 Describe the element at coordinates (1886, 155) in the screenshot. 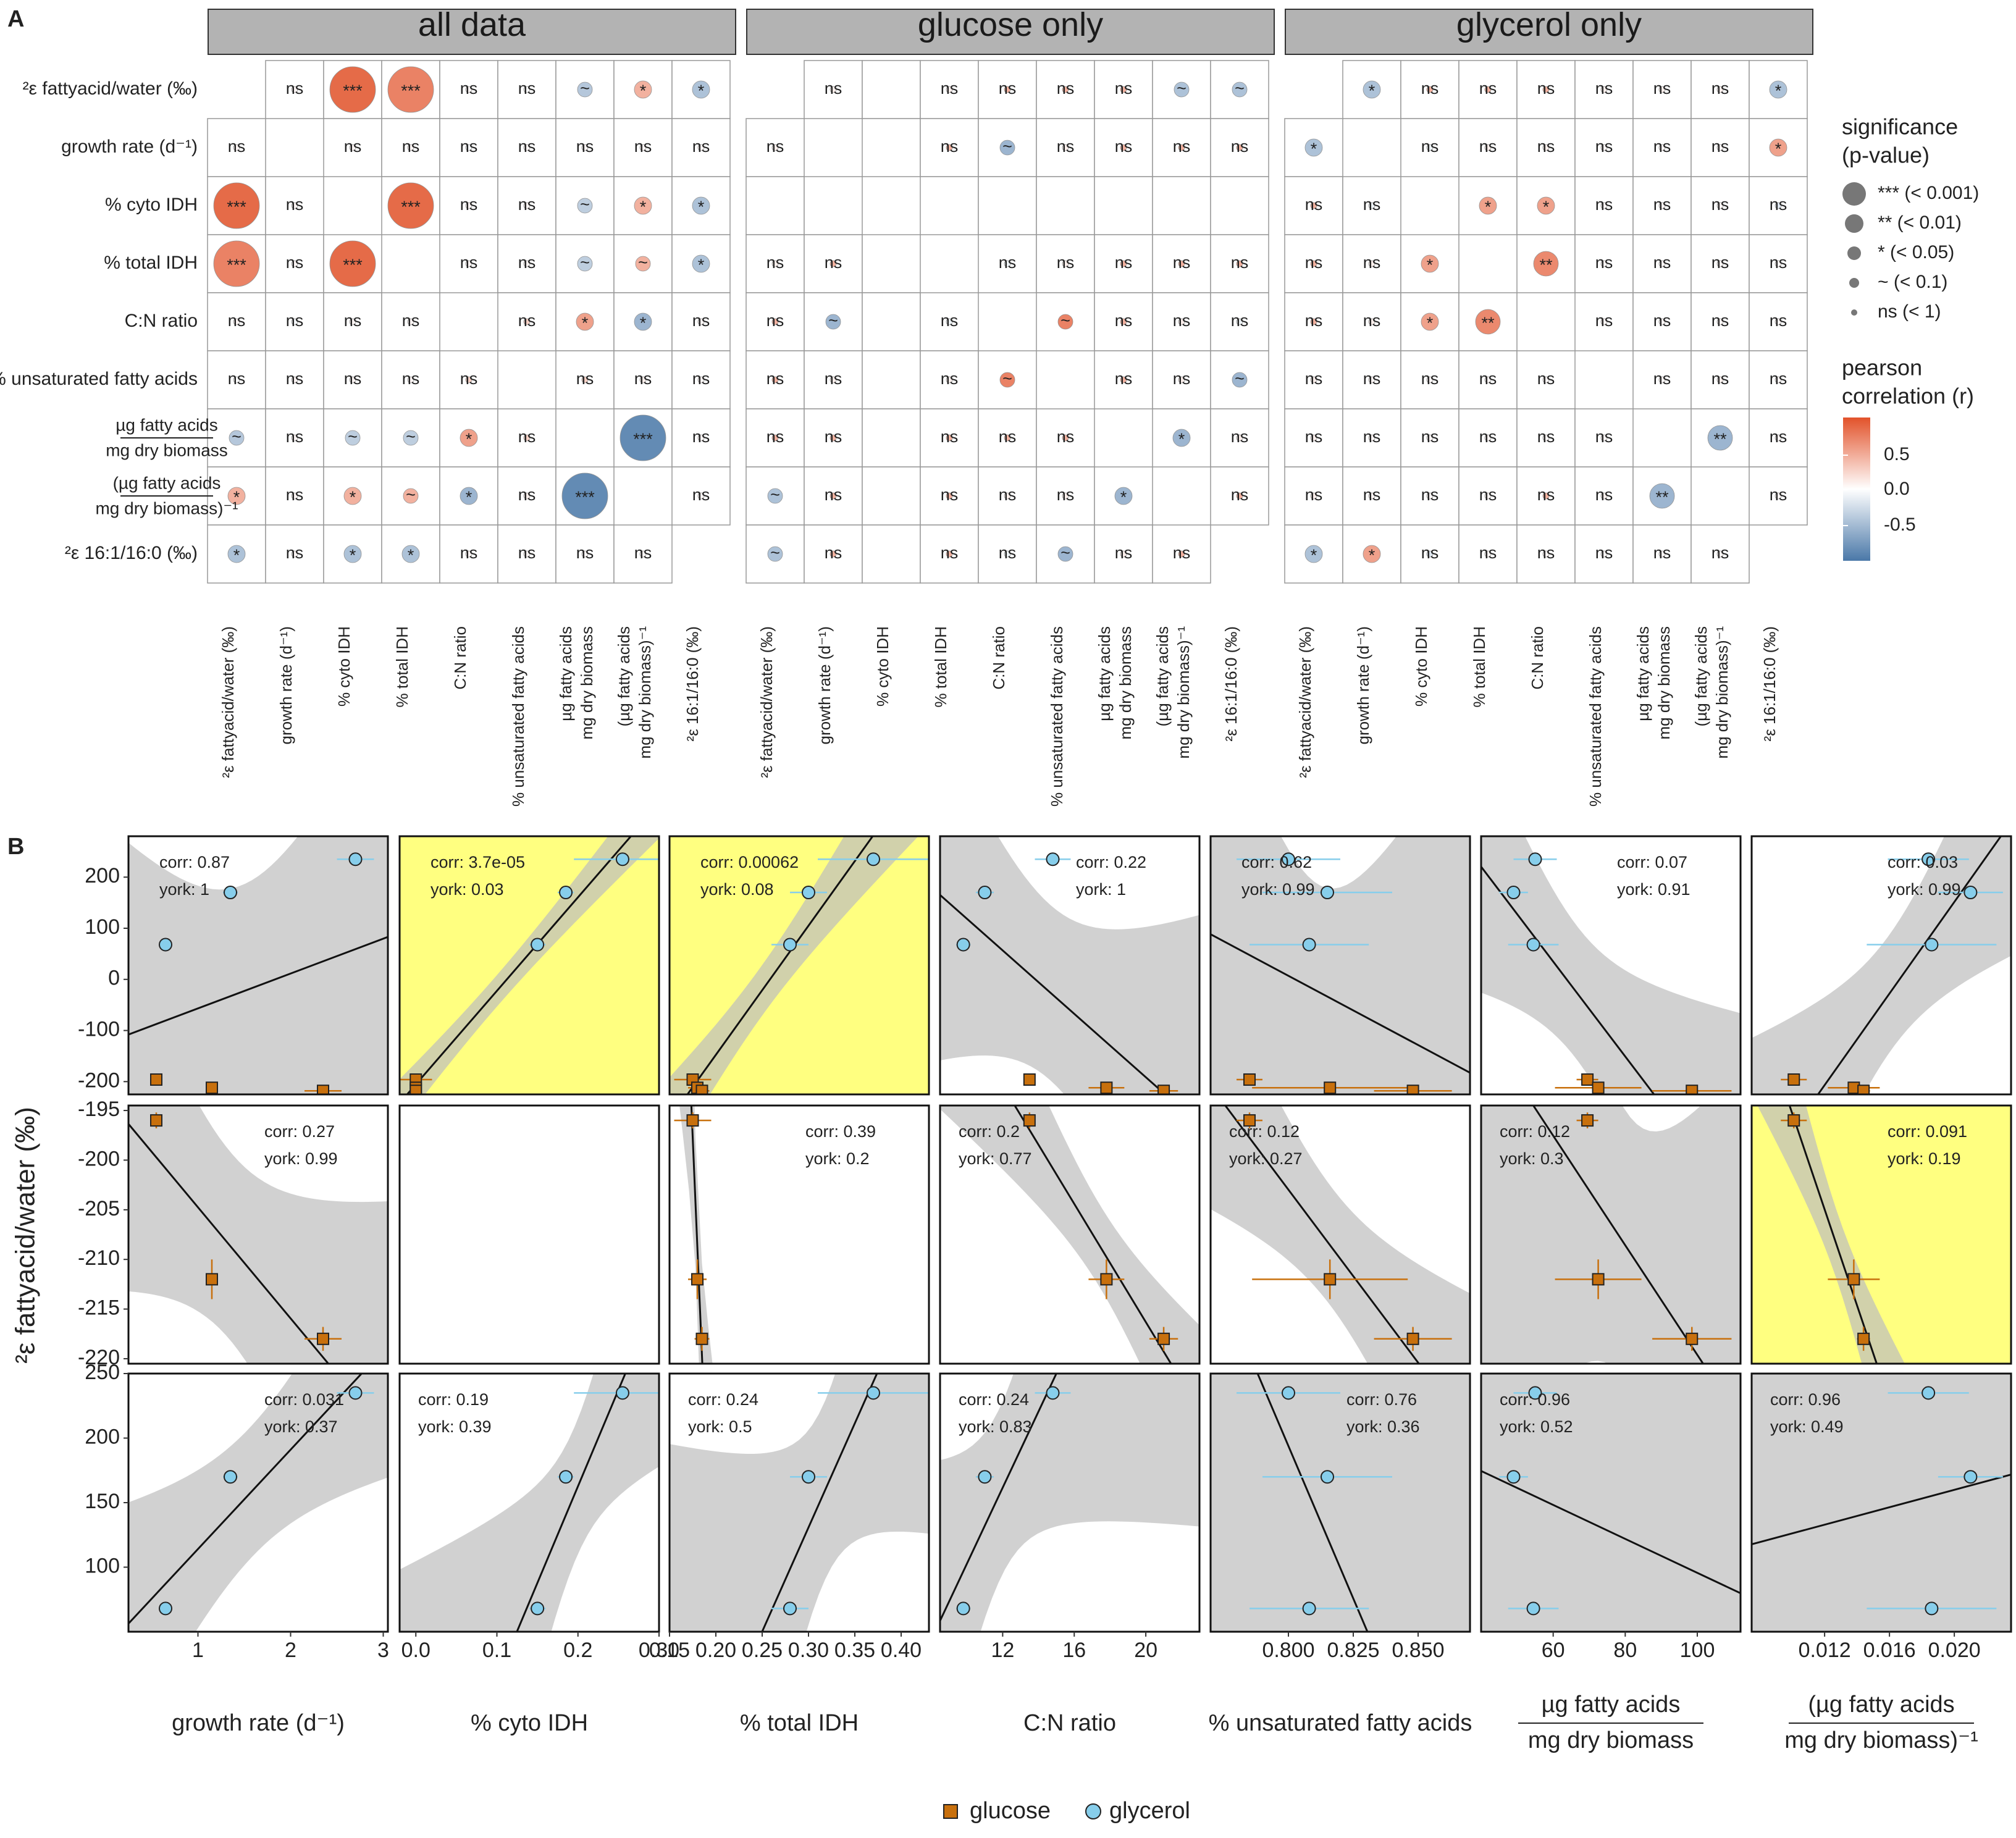

I see `significance-title: (p-value)` at that location.